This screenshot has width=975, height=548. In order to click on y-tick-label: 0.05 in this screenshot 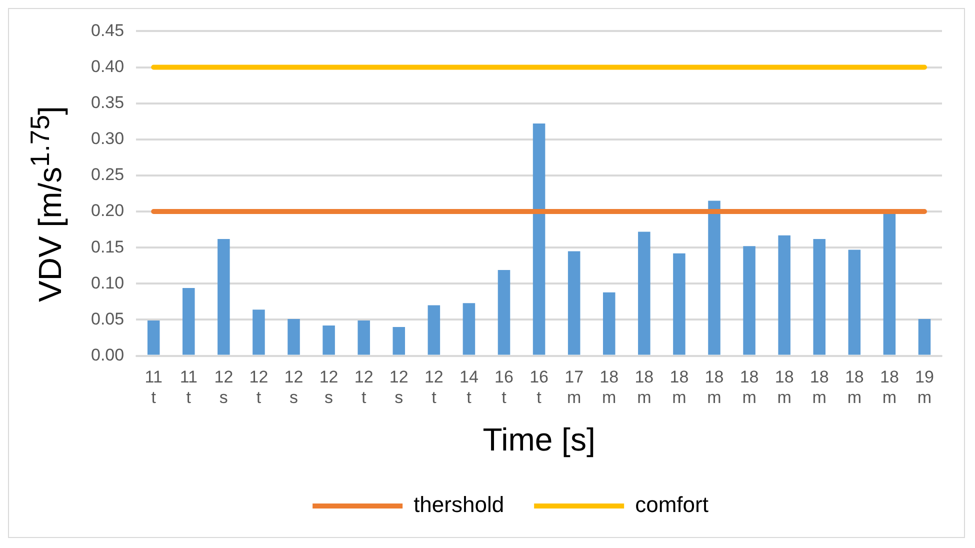, I will do `click(107, 318)`.